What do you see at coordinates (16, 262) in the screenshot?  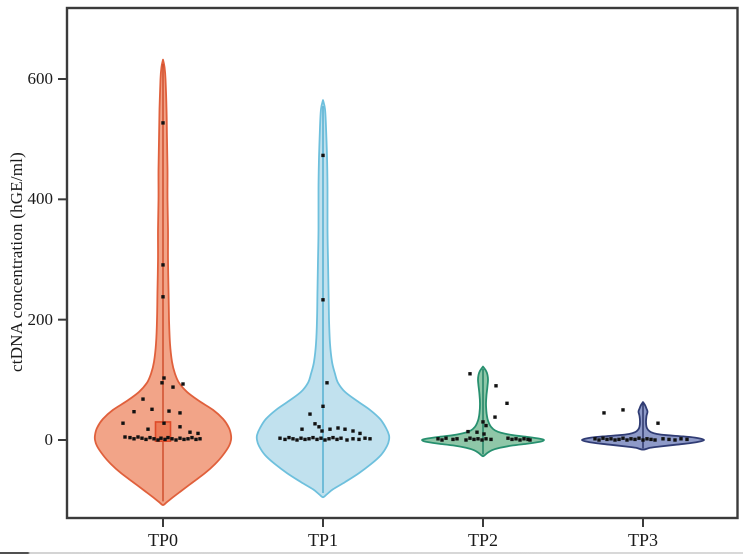 I see `y-axis-title: ctDNA concentration (hGE/ml)` at bounding box center [16, 262].